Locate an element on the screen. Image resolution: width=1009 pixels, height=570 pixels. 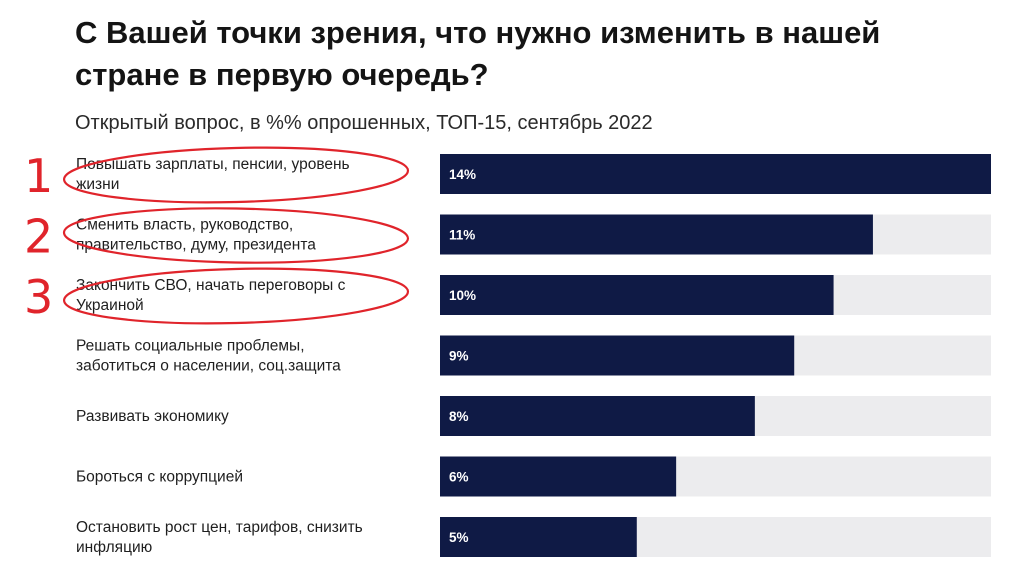
bar-value-label: 10% is located at coordinates (462, 295).